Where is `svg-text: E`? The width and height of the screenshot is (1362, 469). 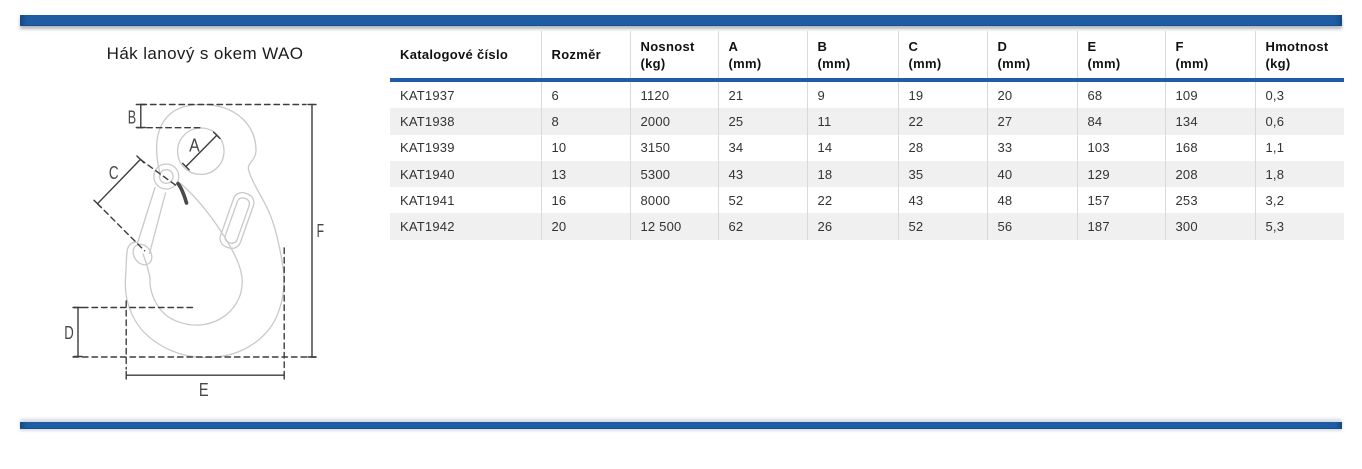 svg-text: E is located at coordinates (204, 390).